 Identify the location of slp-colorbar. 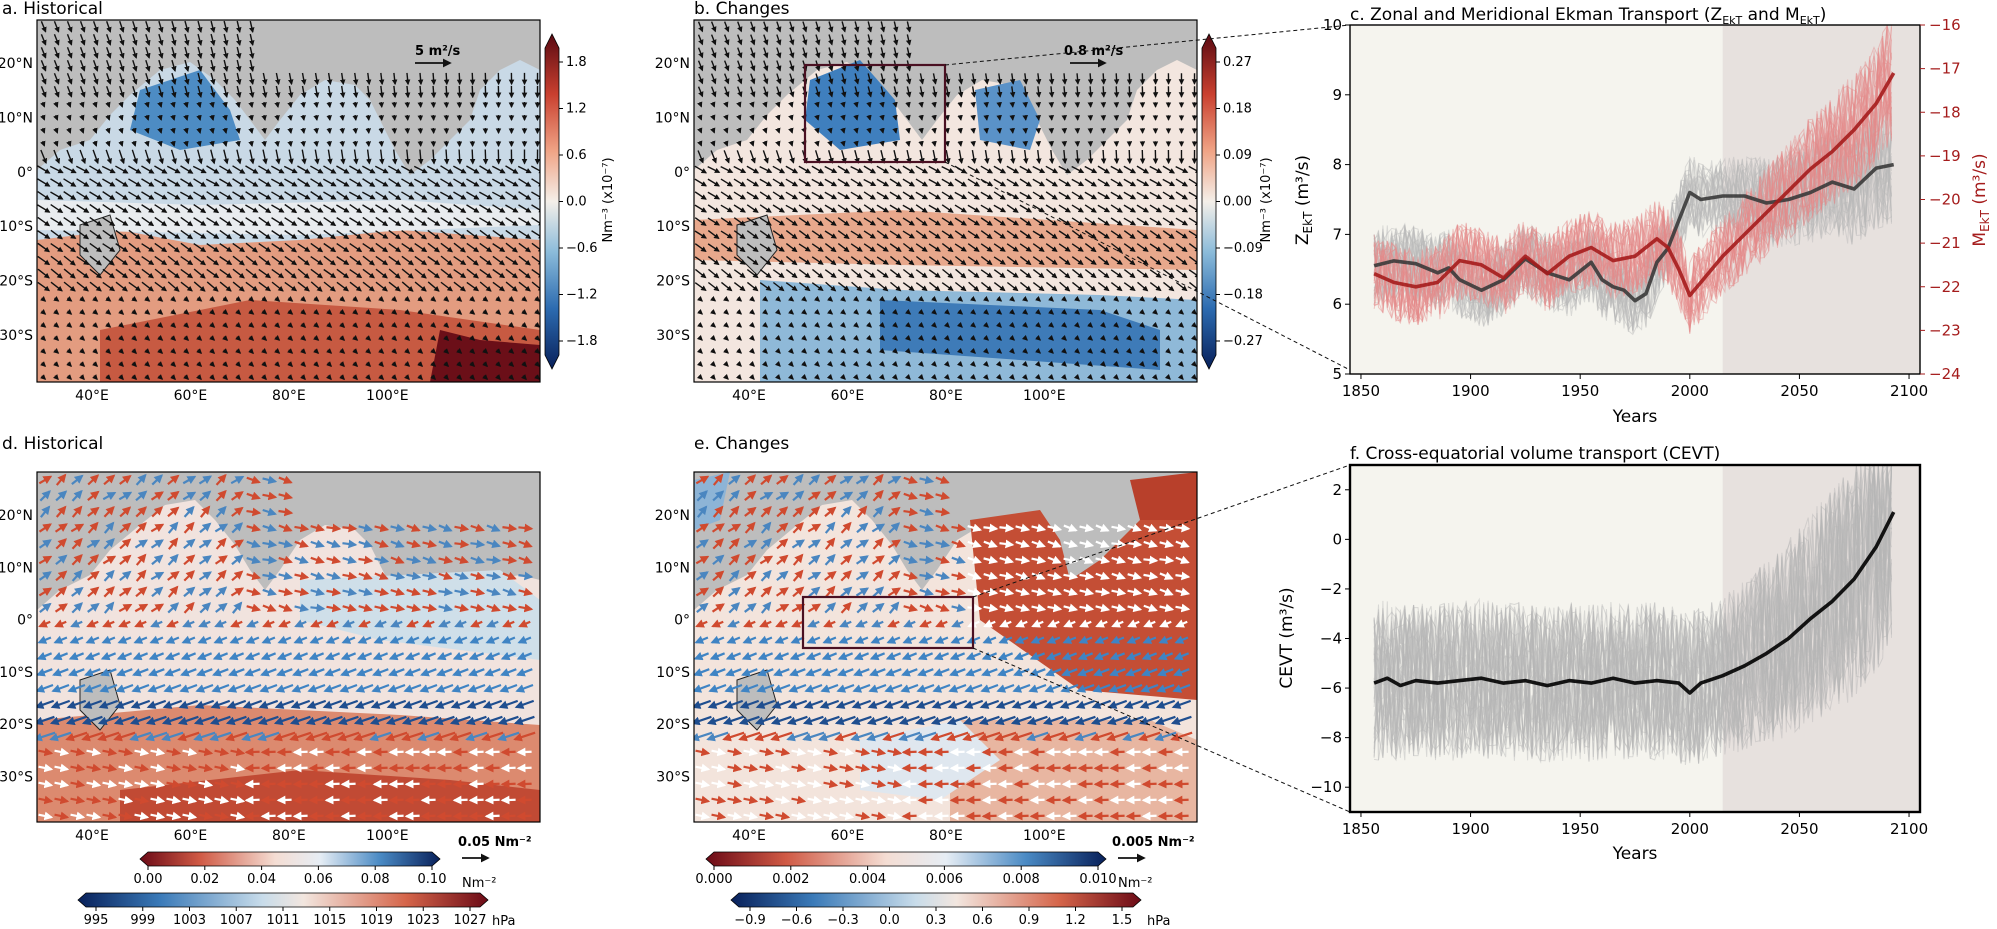
(936, 900).